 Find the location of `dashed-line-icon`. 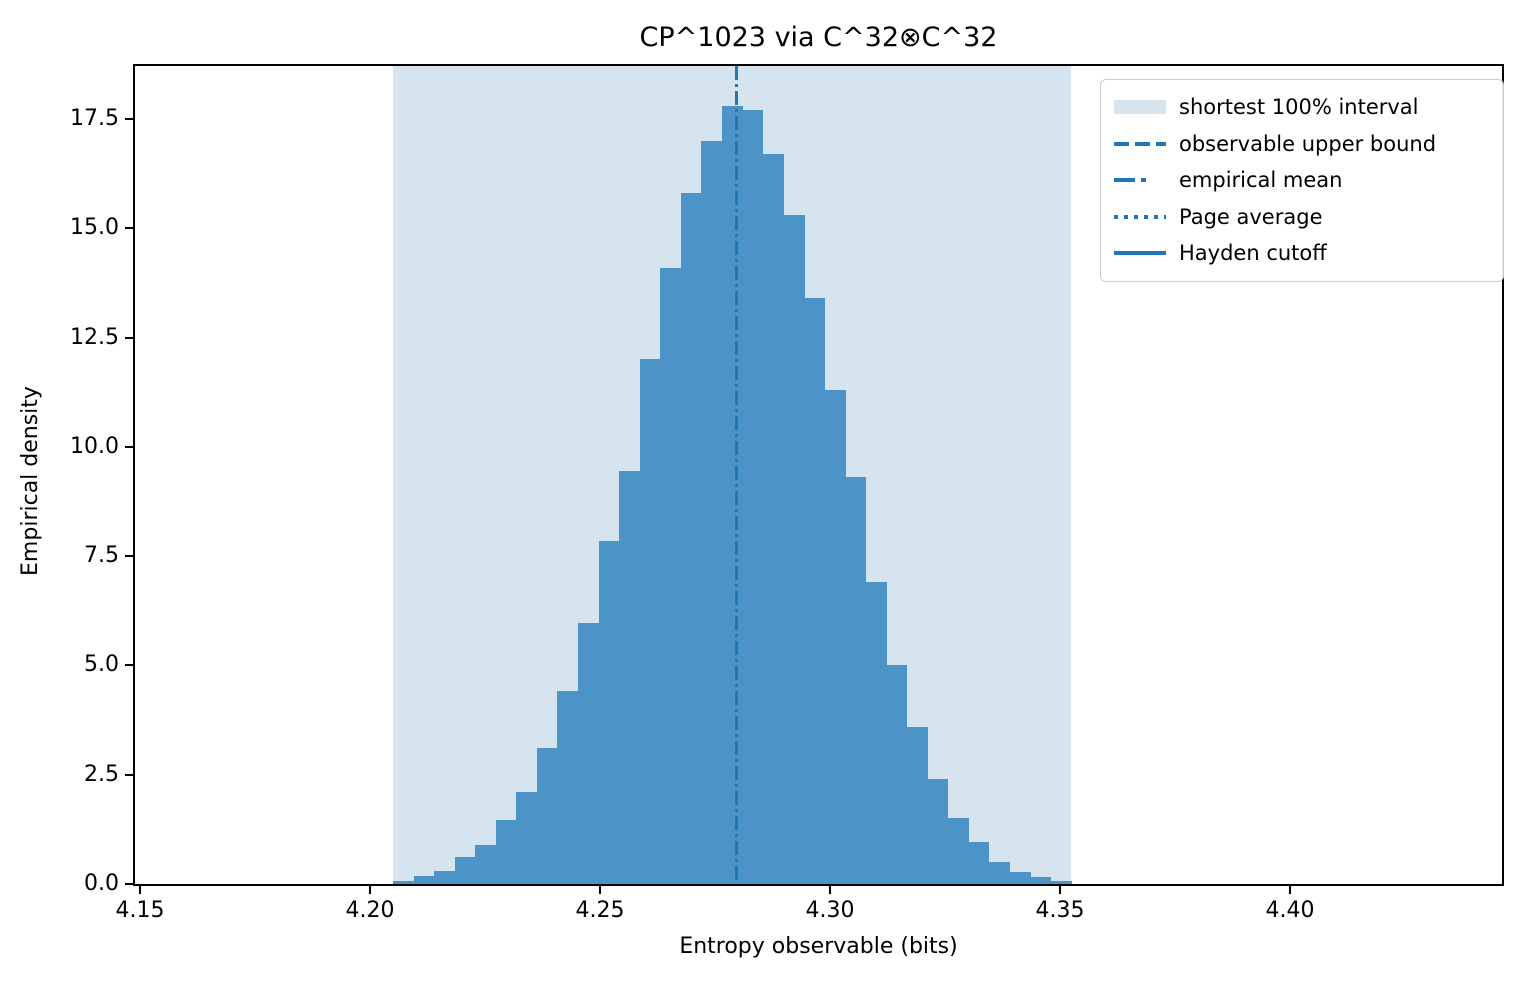

dashed-line-icon is located at coordinates (1140, 144).